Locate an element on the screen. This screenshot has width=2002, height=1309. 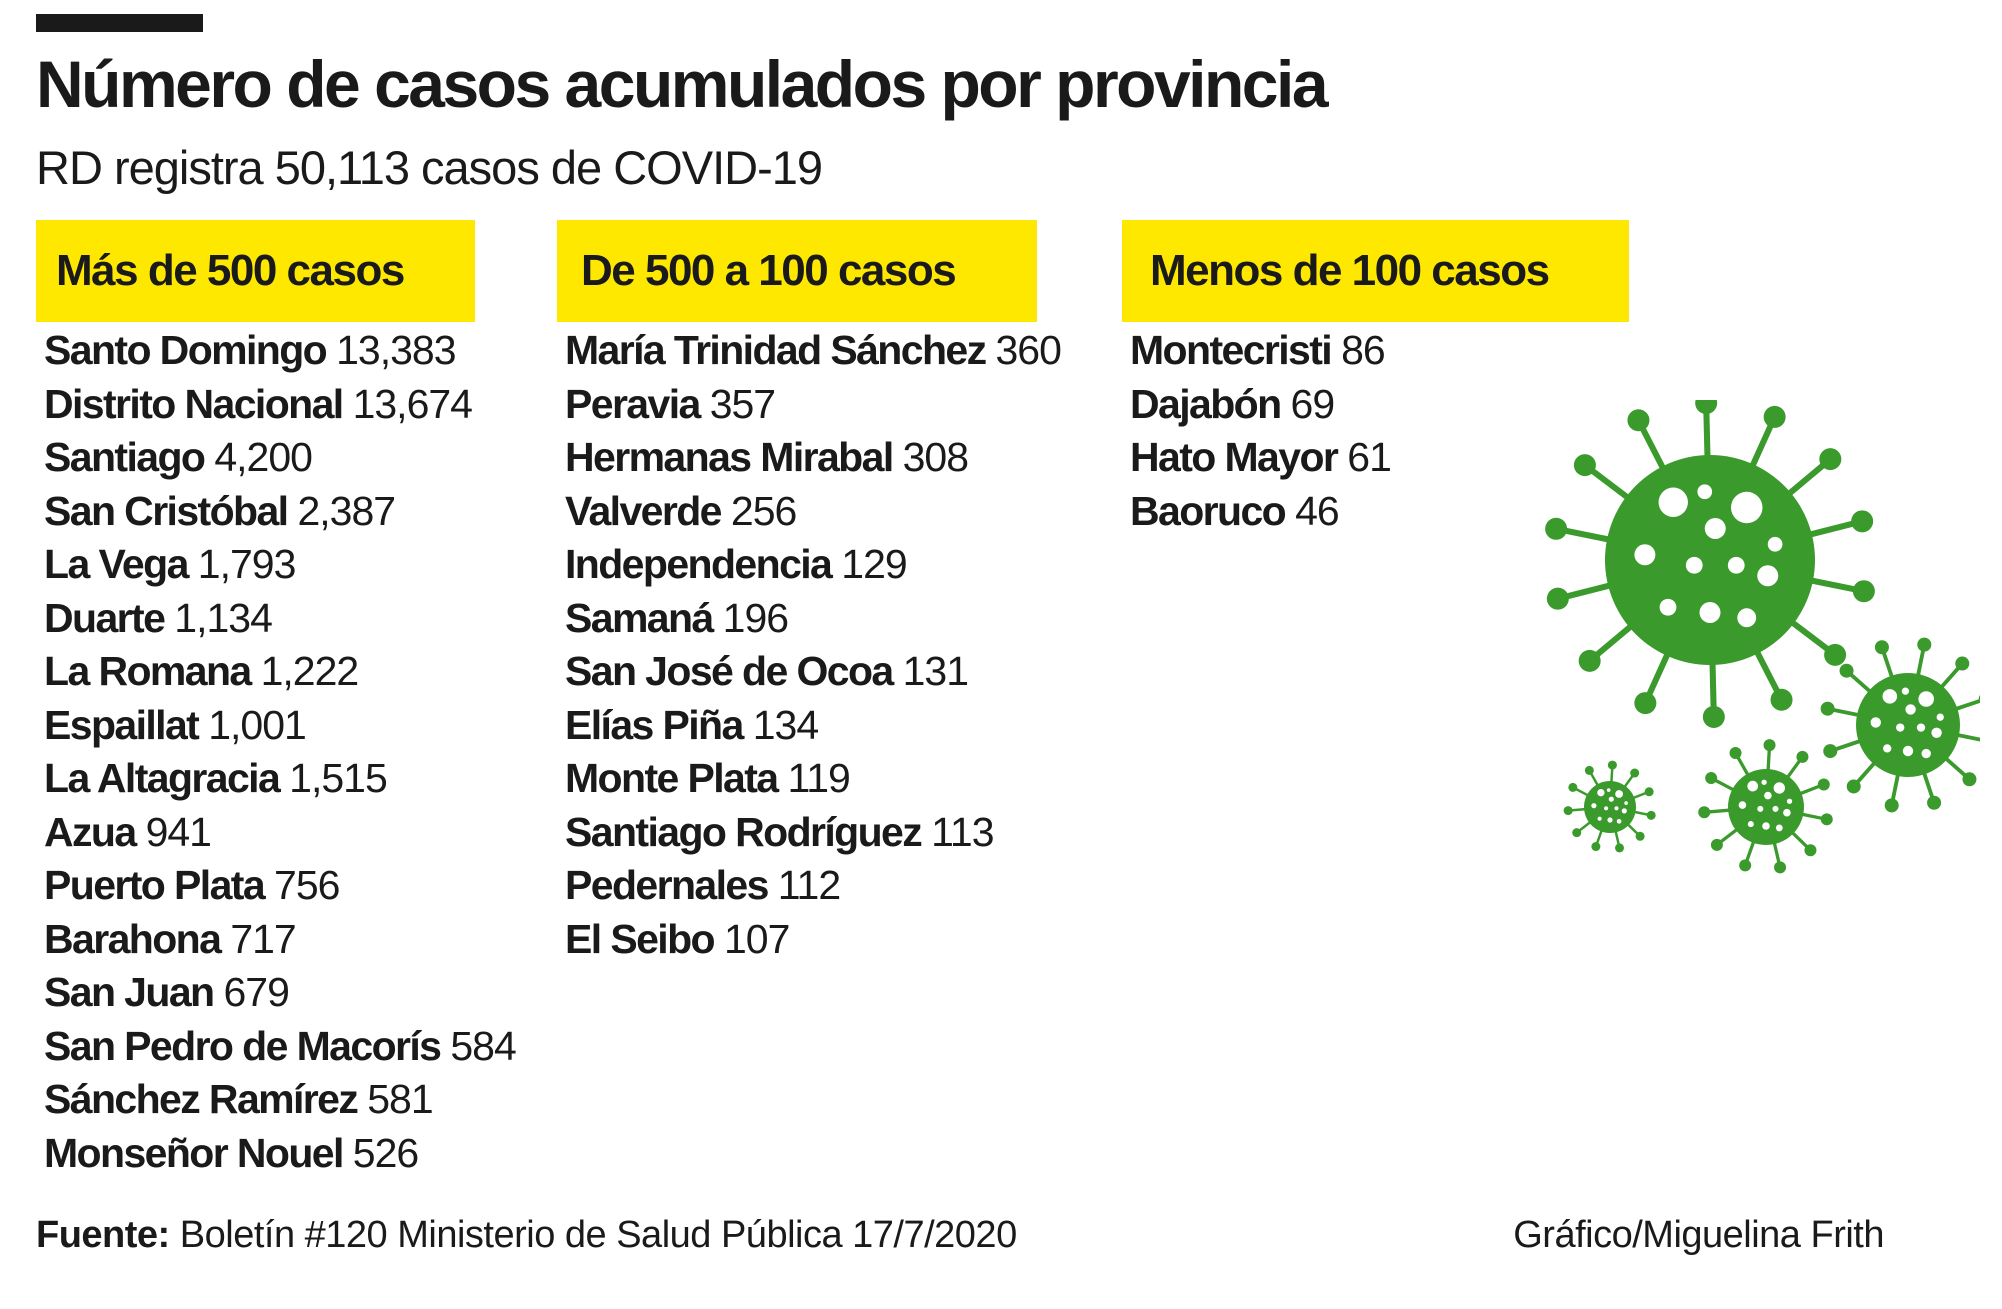
case-count: 256 is located at coordinates (763, 510).